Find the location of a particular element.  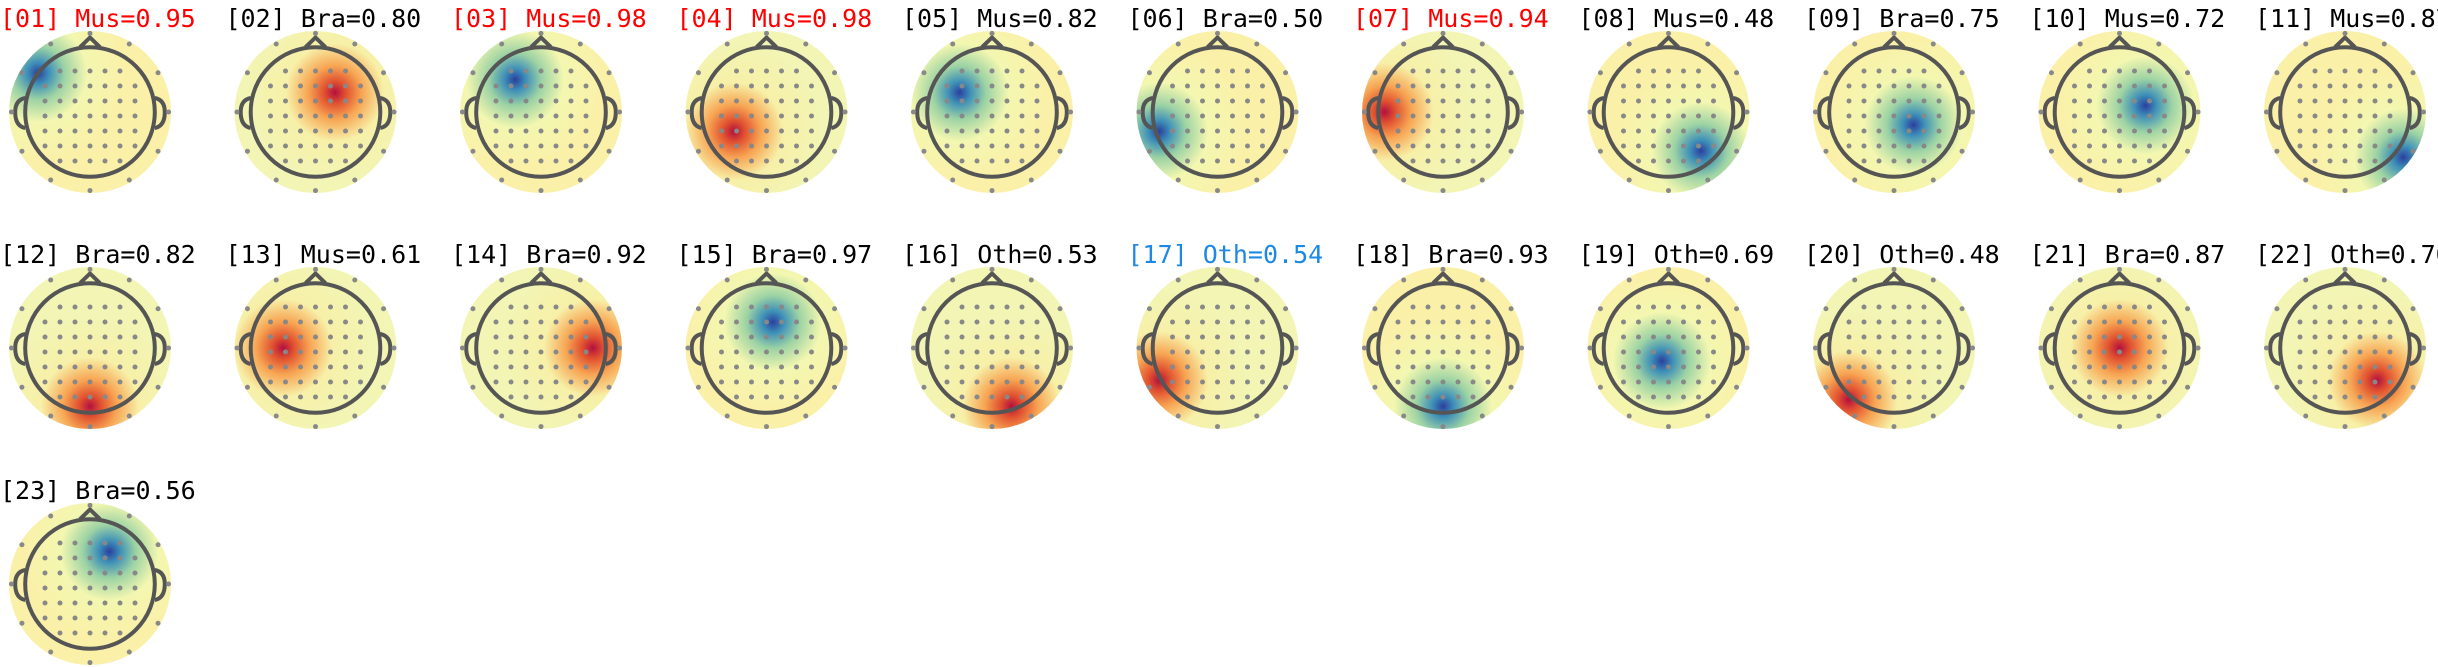

component-label: [13] Mus=0.61 is located at coordinates (324, 254).